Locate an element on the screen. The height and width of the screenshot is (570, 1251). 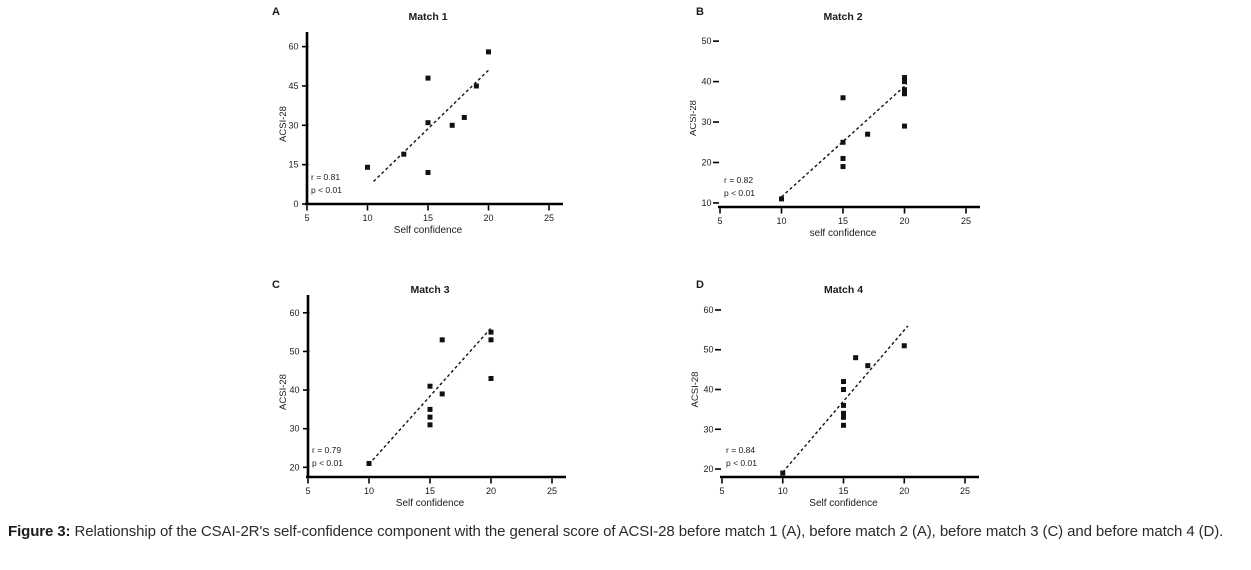
stats-annotation-line: r = 0.81 is located at coordinates (325, 177).